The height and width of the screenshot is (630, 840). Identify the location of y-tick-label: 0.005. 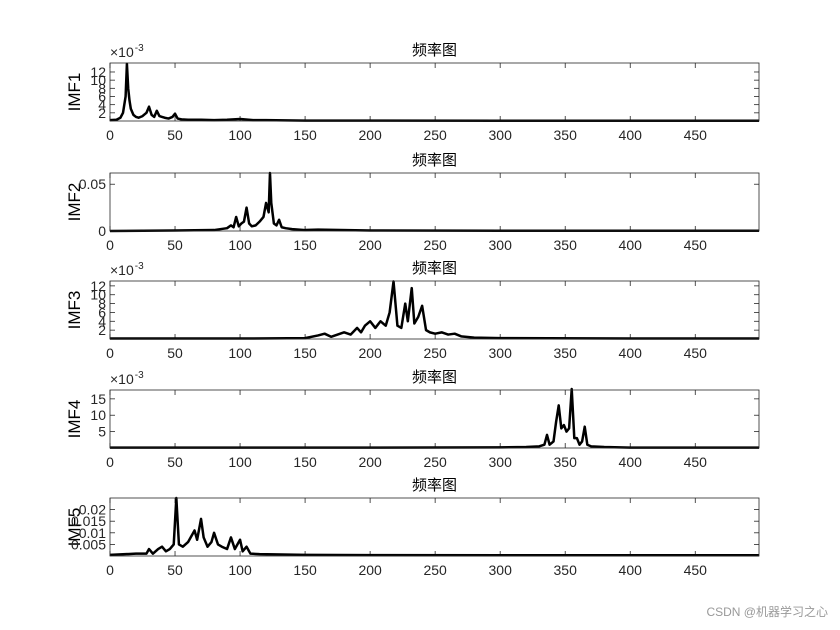
(88, 544).